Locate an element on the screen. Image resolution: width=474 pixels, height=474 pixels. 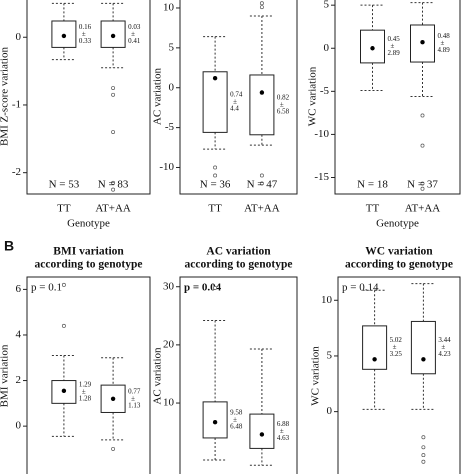
x-tick-label: TT is located at coordinates (373, 209).